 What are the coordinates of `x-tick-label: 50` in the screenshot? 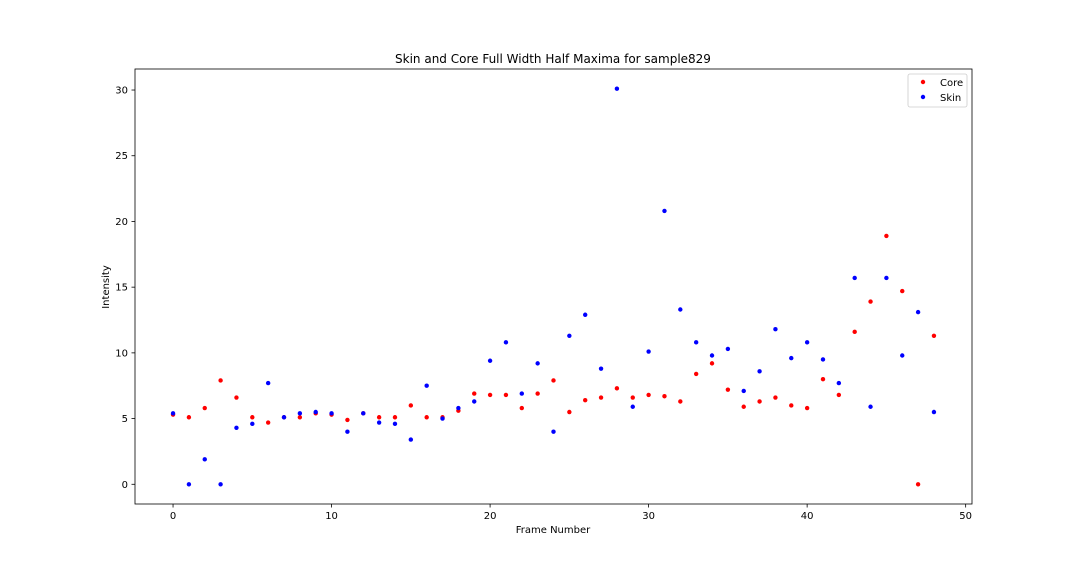 It's located at (965, 516).